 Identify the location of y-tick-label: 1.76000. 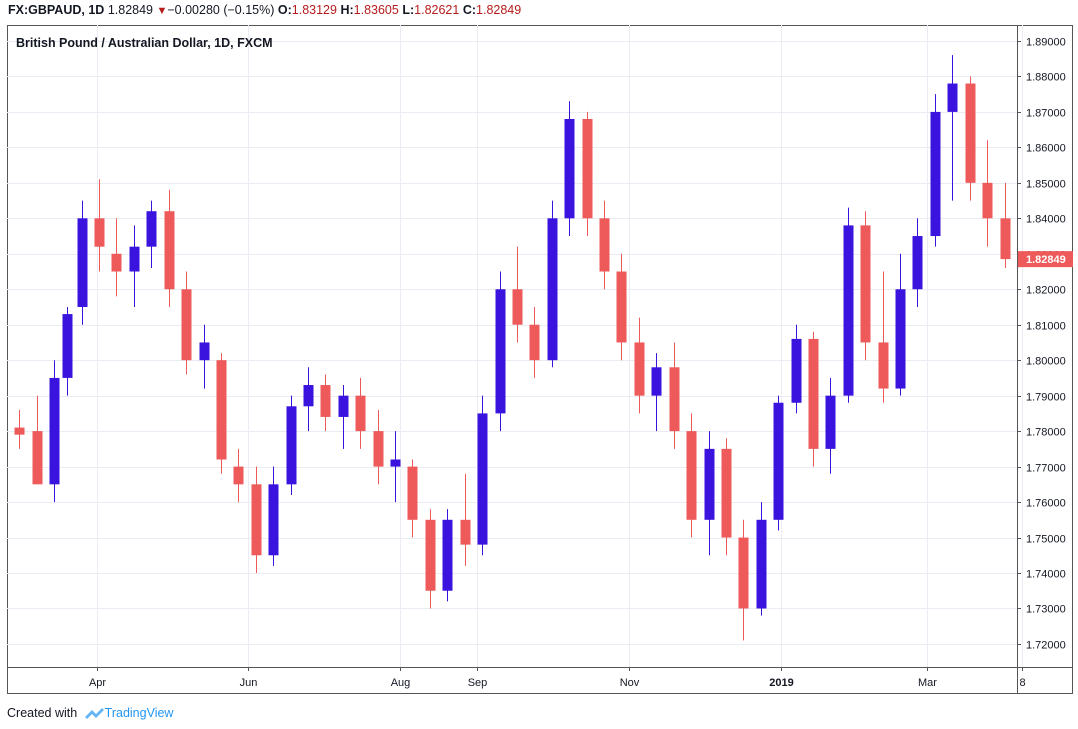
(1046, 504).